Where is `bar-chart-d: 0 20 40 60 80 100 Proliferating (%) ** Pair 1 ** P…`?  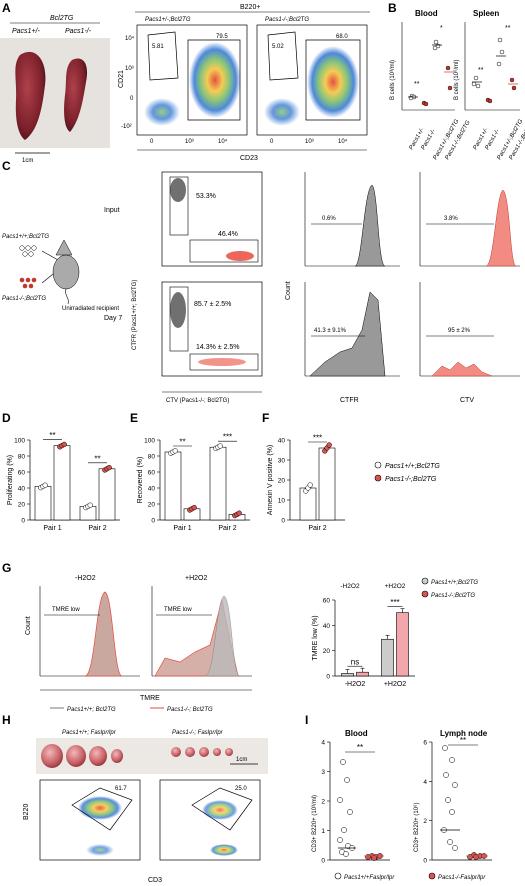 bar-chart-d: 0 20 40 60 80 100 Proliferating (%) ** Pair 1 ** P… is located at coordinates (63, 481).